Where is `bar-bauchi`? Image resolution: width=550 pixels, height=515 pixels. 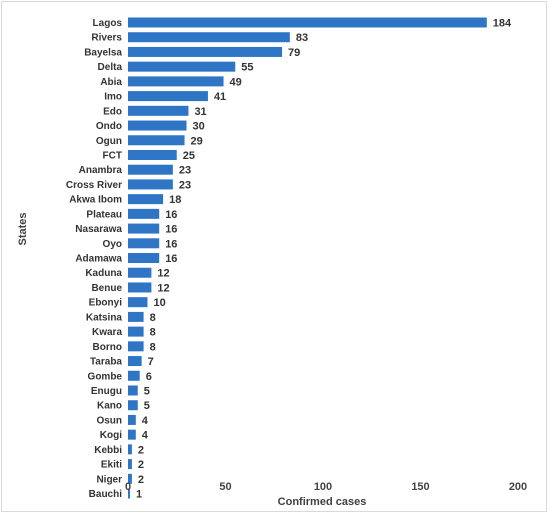 bar-bauchi is located at coordinates (129, 493).